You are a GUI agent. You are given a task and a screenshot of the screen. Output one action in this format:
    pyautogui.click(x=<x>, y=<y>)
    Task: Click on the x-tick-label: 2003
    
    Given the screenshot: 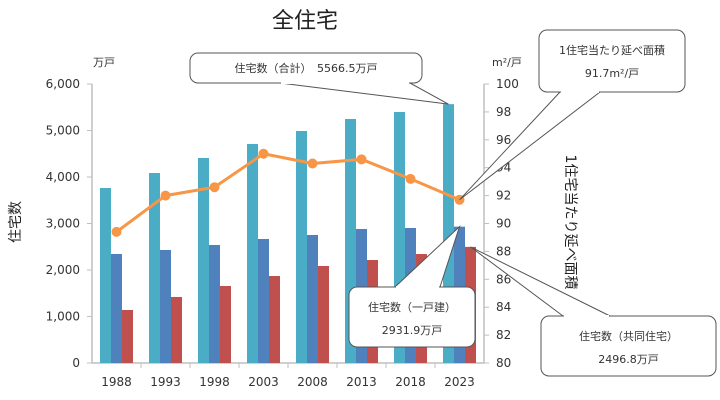 What is the action you would take?
    pyautogui.click(x=263, y=382)
    